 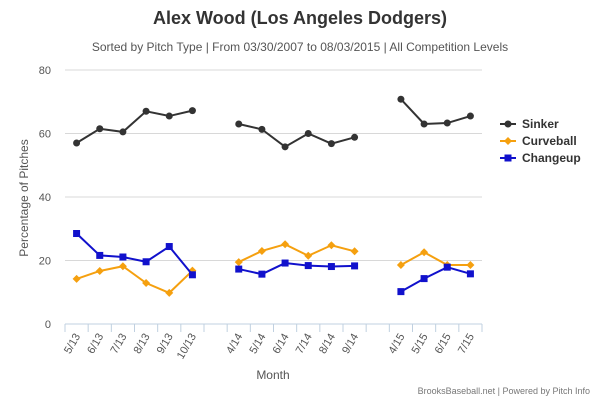 What do you see at coordinates (508, 141) in the screenshot?
I see `legend-marker-curveball` at bounding box center [508, 141].